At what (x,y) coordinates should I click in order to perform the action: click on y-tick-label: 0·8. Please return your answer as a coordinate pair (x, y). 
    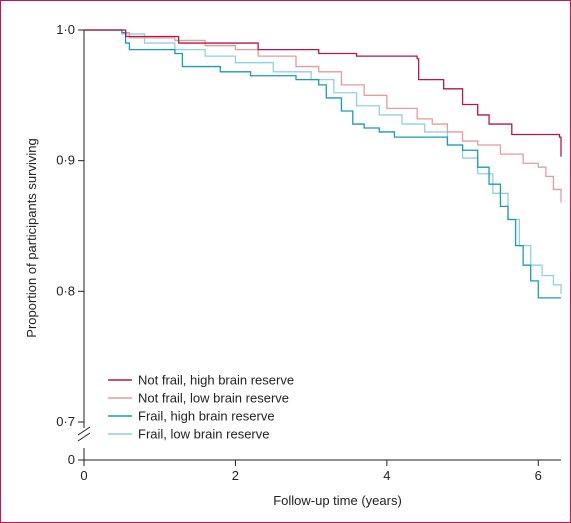
    Looking at the image, I should click on (65, 290).